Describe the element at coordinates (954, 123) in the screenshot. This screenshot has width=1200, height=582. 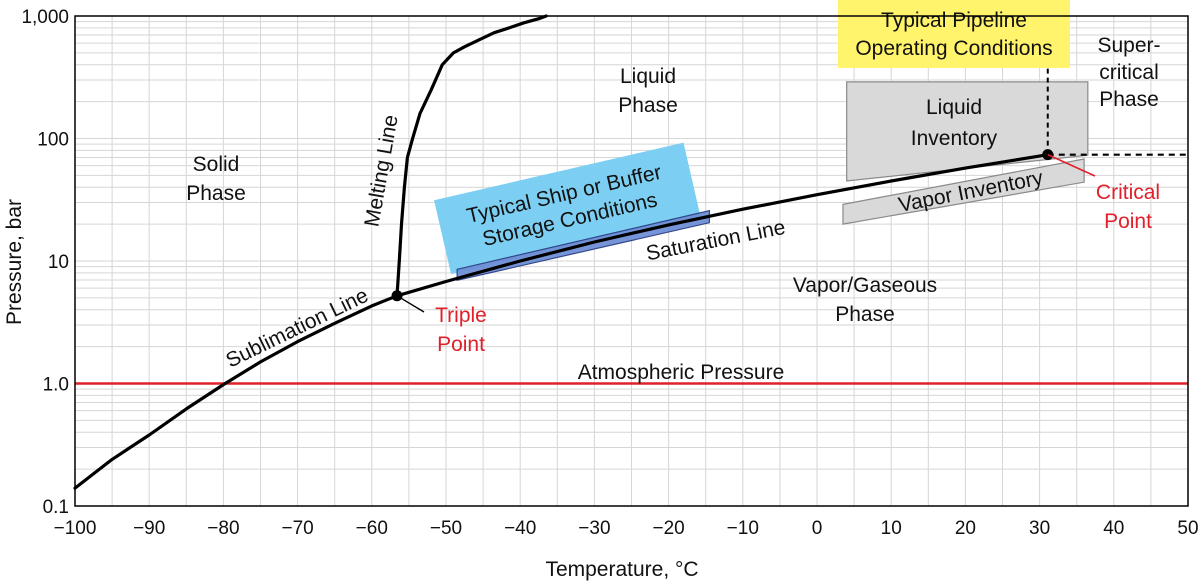
I see `liquid-inventory-label: Liquid Inventory` at that location.